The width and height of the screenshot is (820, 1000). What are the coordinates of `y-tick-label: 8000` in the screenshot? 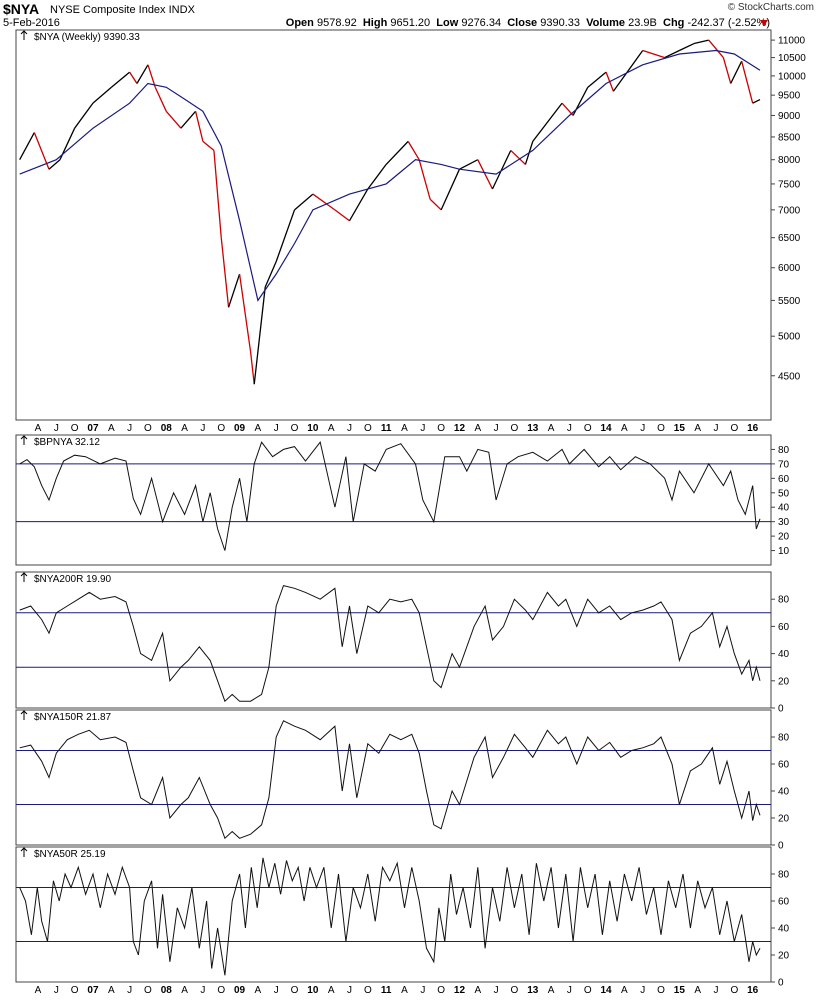 It's located at (789, 160).